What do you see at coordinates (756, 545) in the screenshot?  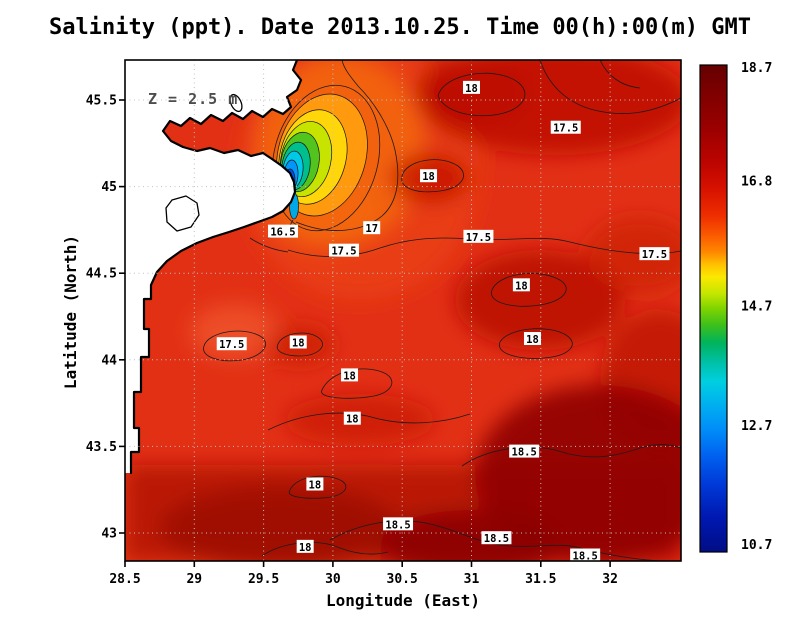 I see `colorbar-tick-label: 10.7` at bounding box center [756, 545].